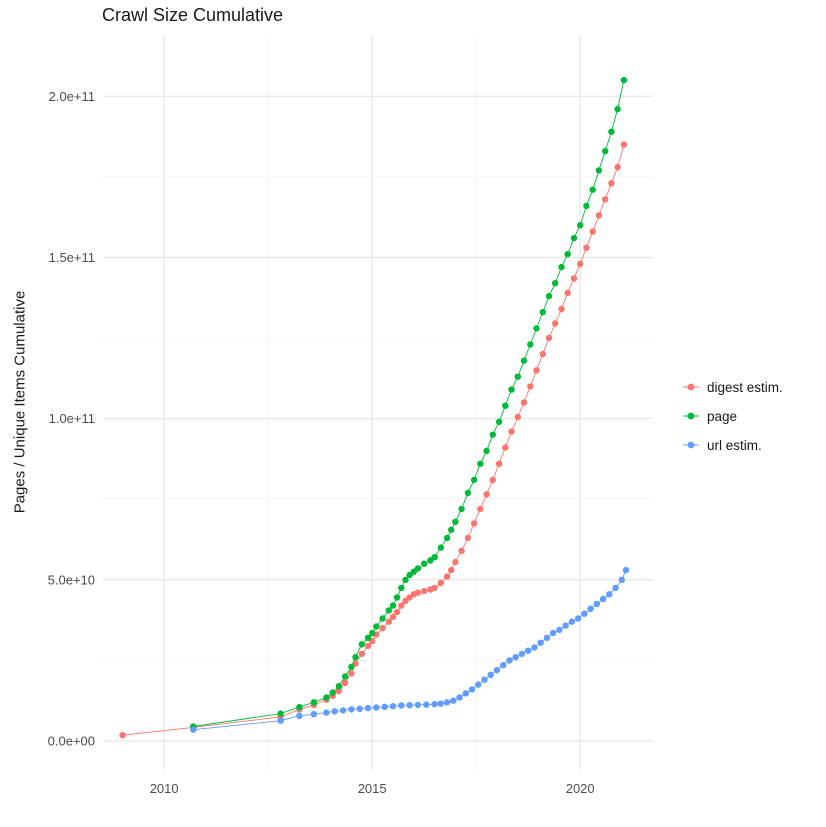 The width and height of the screenshot is (826, 827). What do you see at coordinates (722, 416) in the screenshot?
I see `legend-label: page` at bounding box center [722, 416].